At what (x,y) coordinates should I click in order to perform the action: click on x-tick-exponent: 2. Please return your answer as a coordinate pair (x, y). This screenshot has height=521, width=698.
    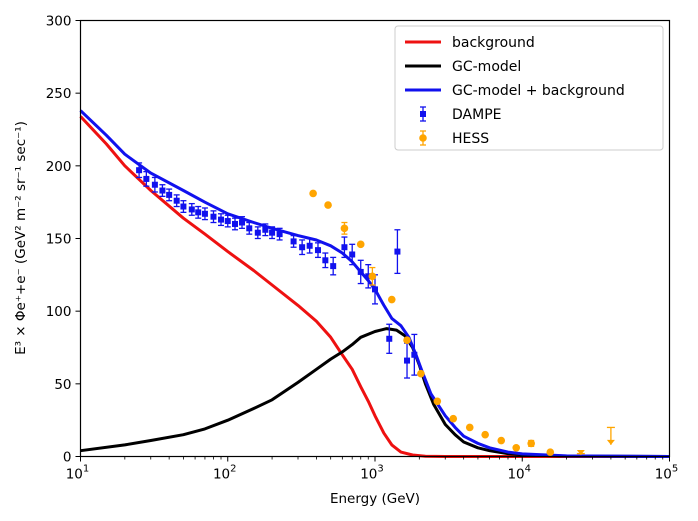
    Looking at the image, I should click on (233, 469).